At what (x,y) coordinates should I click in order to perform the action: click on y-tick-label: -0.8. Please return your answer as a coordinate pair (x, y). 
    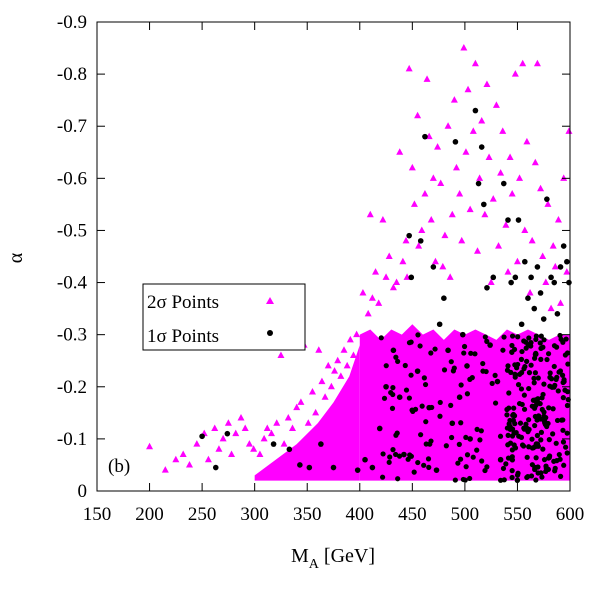
    Looking at the image, I should click on (72, 74).